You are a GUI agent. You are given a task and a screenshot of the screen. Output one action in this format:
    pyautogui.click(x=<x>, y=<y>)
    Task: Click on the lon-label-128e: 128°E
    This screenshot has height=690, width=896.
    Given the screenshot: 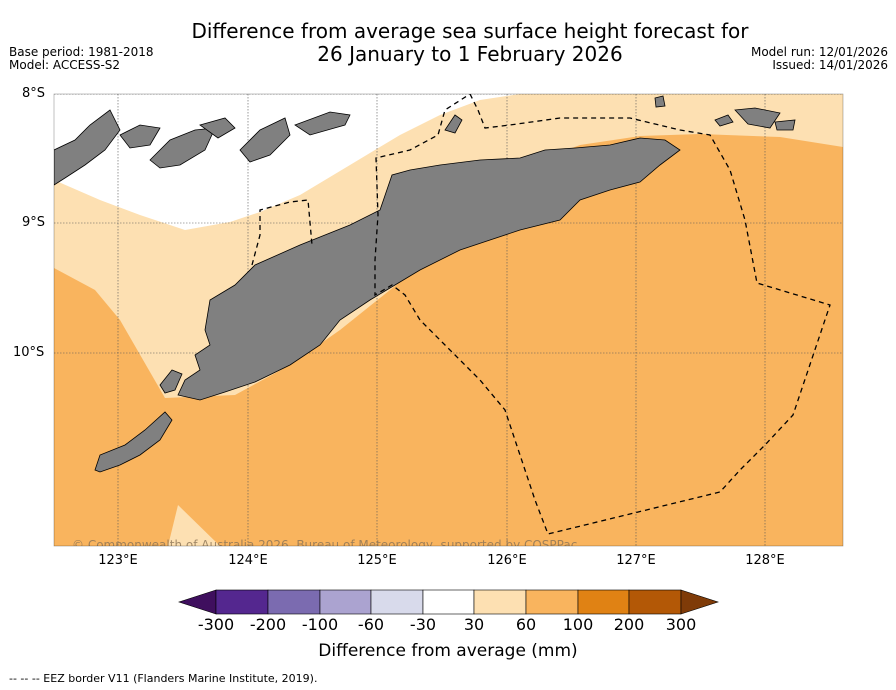 What is the action you would take?
    pyautogui.click(x=765, y=560)
    